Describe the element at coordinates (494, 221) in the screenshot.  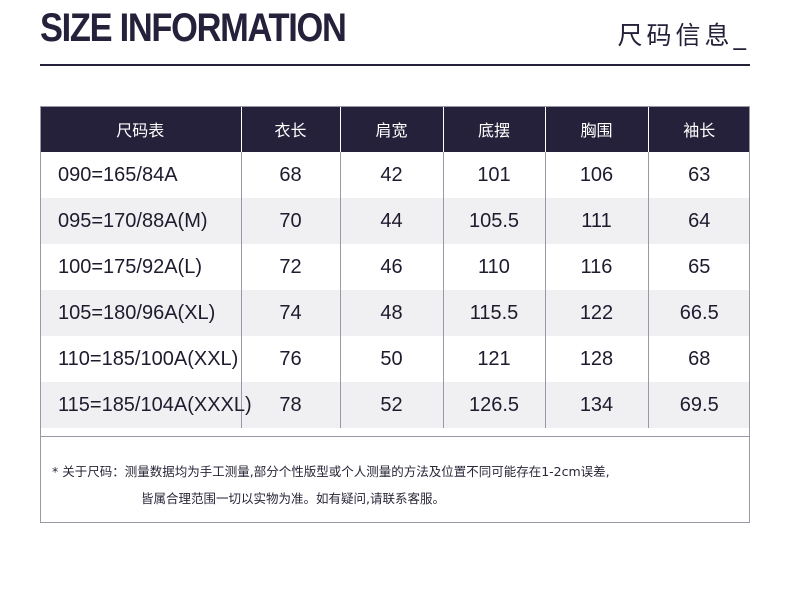
I see `hem-cell: 105.5` at that location.